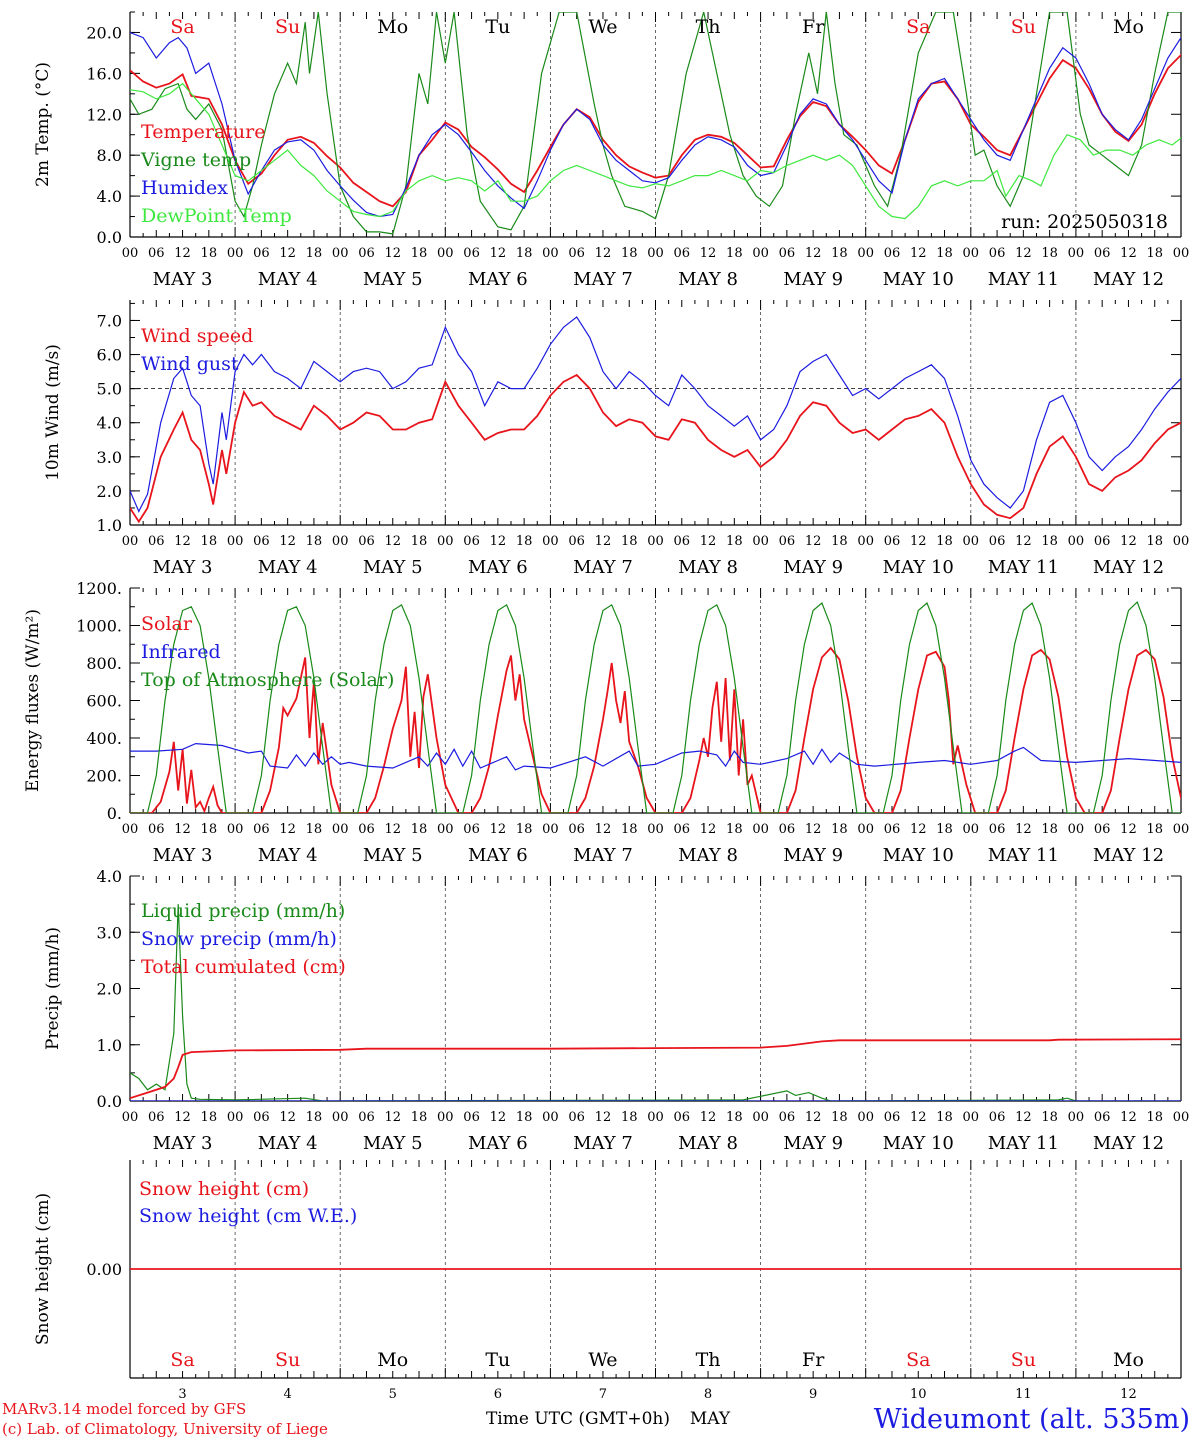 Image resolution: width=1194 pixels, height=1444 pixels. Describe the element at coordinates (918, 1394) in the screenshot. I see `day-number: 10` at that location.